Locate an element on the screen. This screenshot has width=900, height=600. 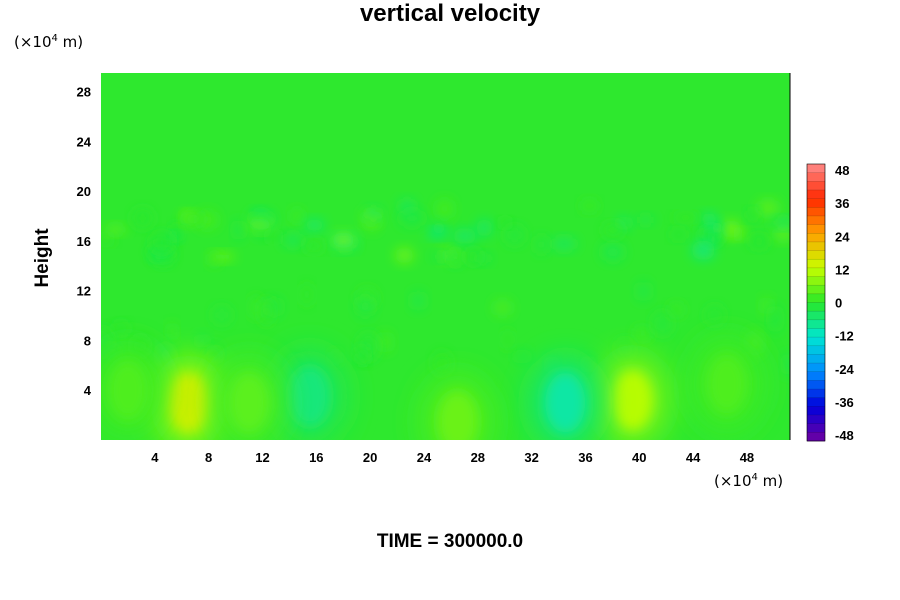
colorbar-tick-label: 12 is located at coordinates (842, 269).